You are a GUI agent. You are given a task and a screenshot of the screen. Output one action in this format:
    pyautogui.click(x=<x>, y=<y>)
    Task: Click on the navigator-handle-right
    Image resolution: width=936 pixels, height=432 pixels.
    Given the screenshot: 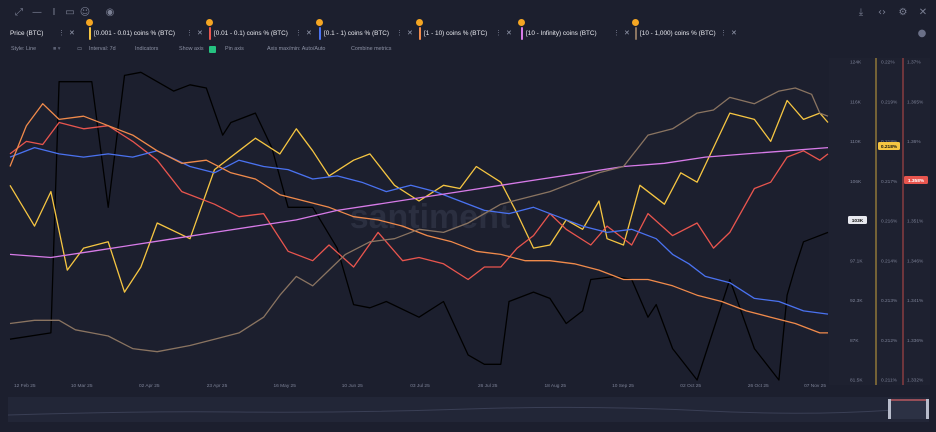 What is the action you would take?
    pyautogui.click(x=927, y=409)
    